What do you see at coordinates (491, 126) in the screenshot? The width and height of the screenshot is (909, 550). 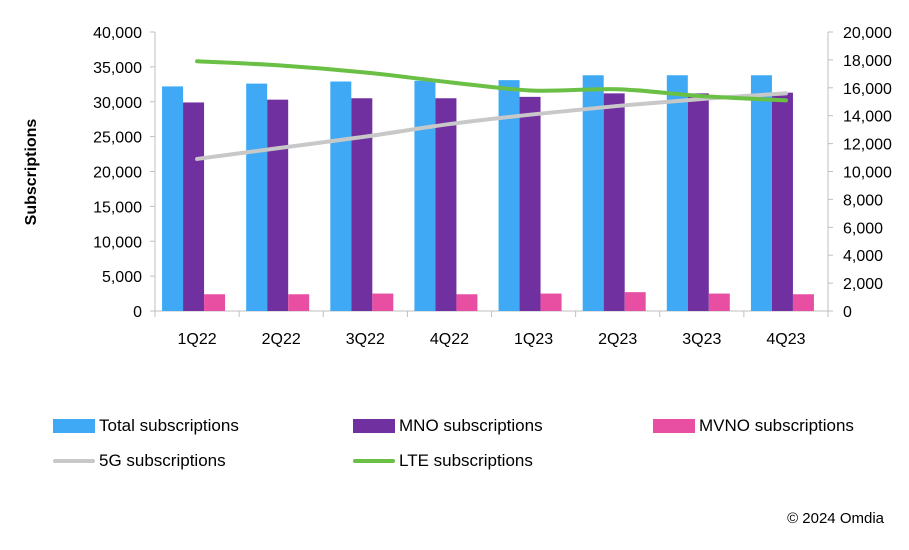 I see `line-5g` at bounding box center [491, 126].